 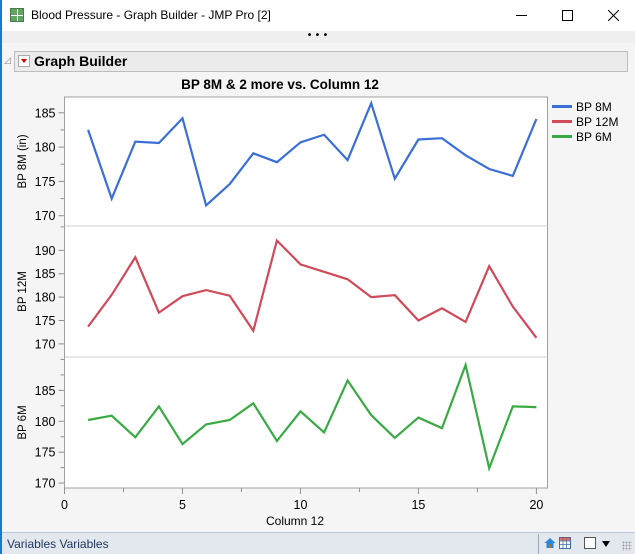 I want to click on y-axis-label: BP 6M, so click(x=23, y=422).